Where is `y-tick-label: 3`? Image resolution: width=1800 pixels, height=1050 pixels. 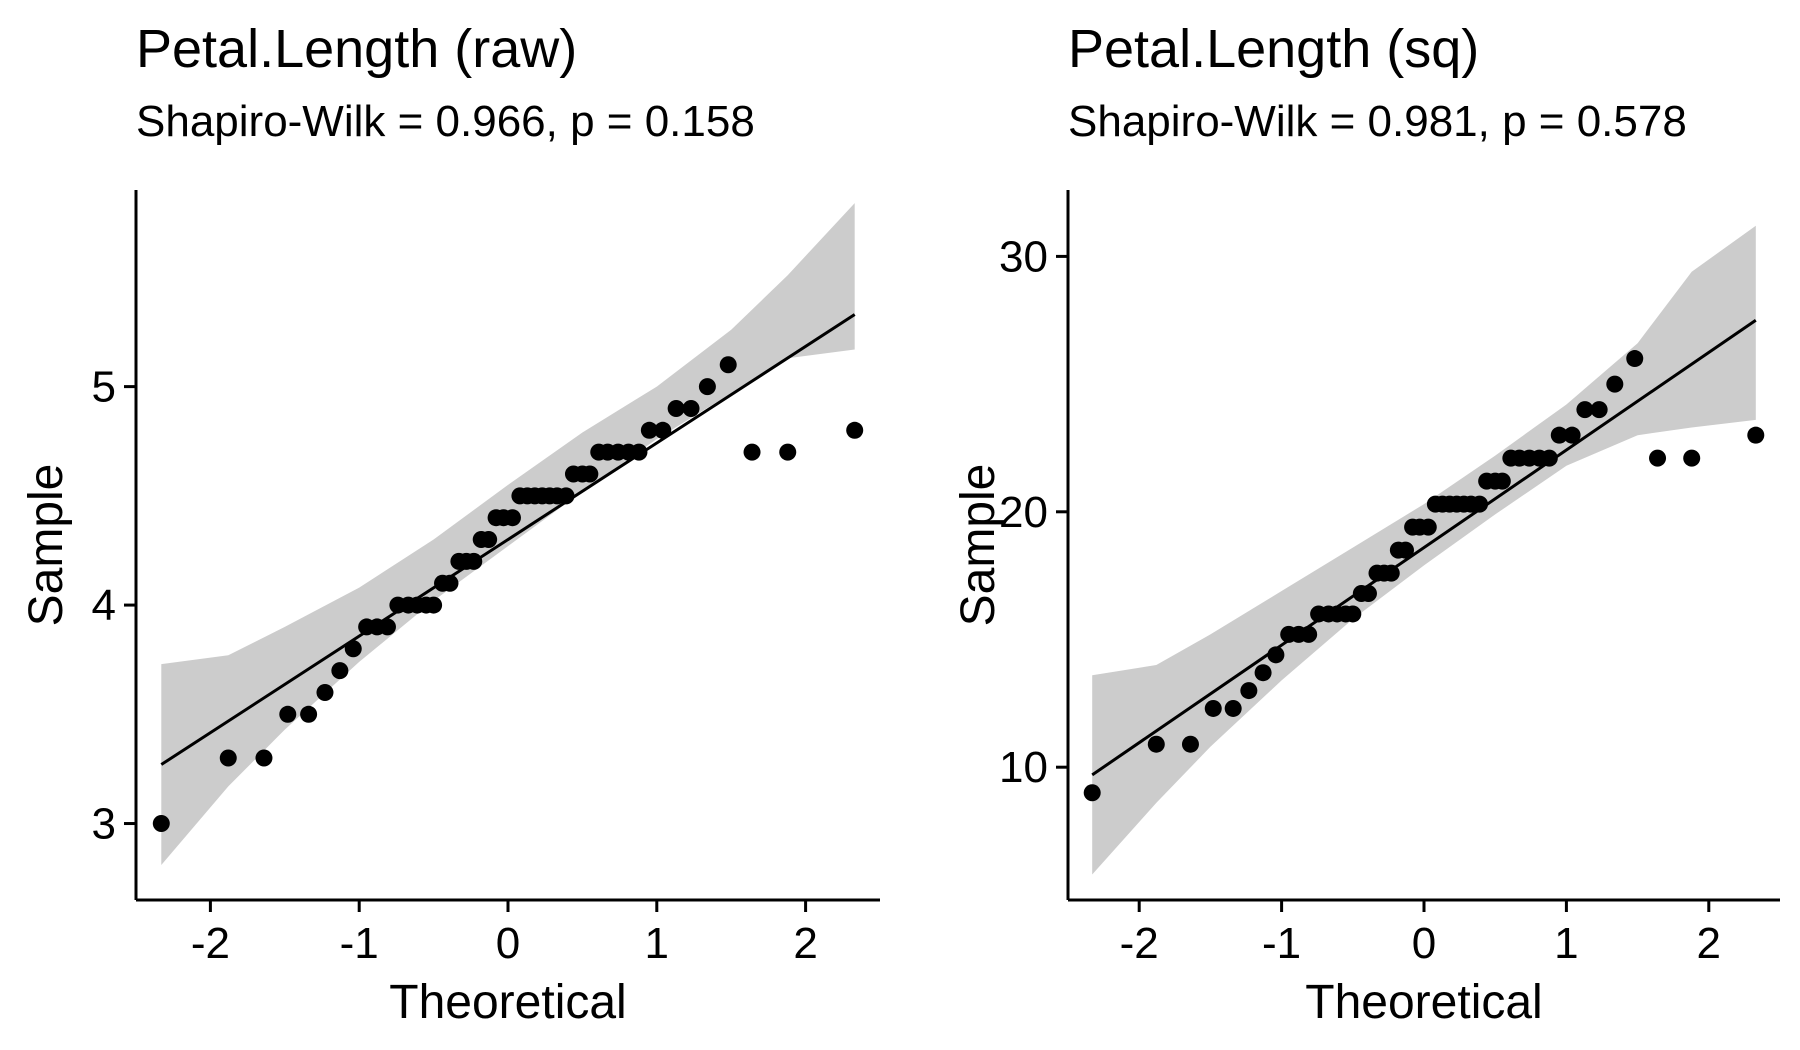 y-tick-label: 3 is located at coordinates (104, 824).